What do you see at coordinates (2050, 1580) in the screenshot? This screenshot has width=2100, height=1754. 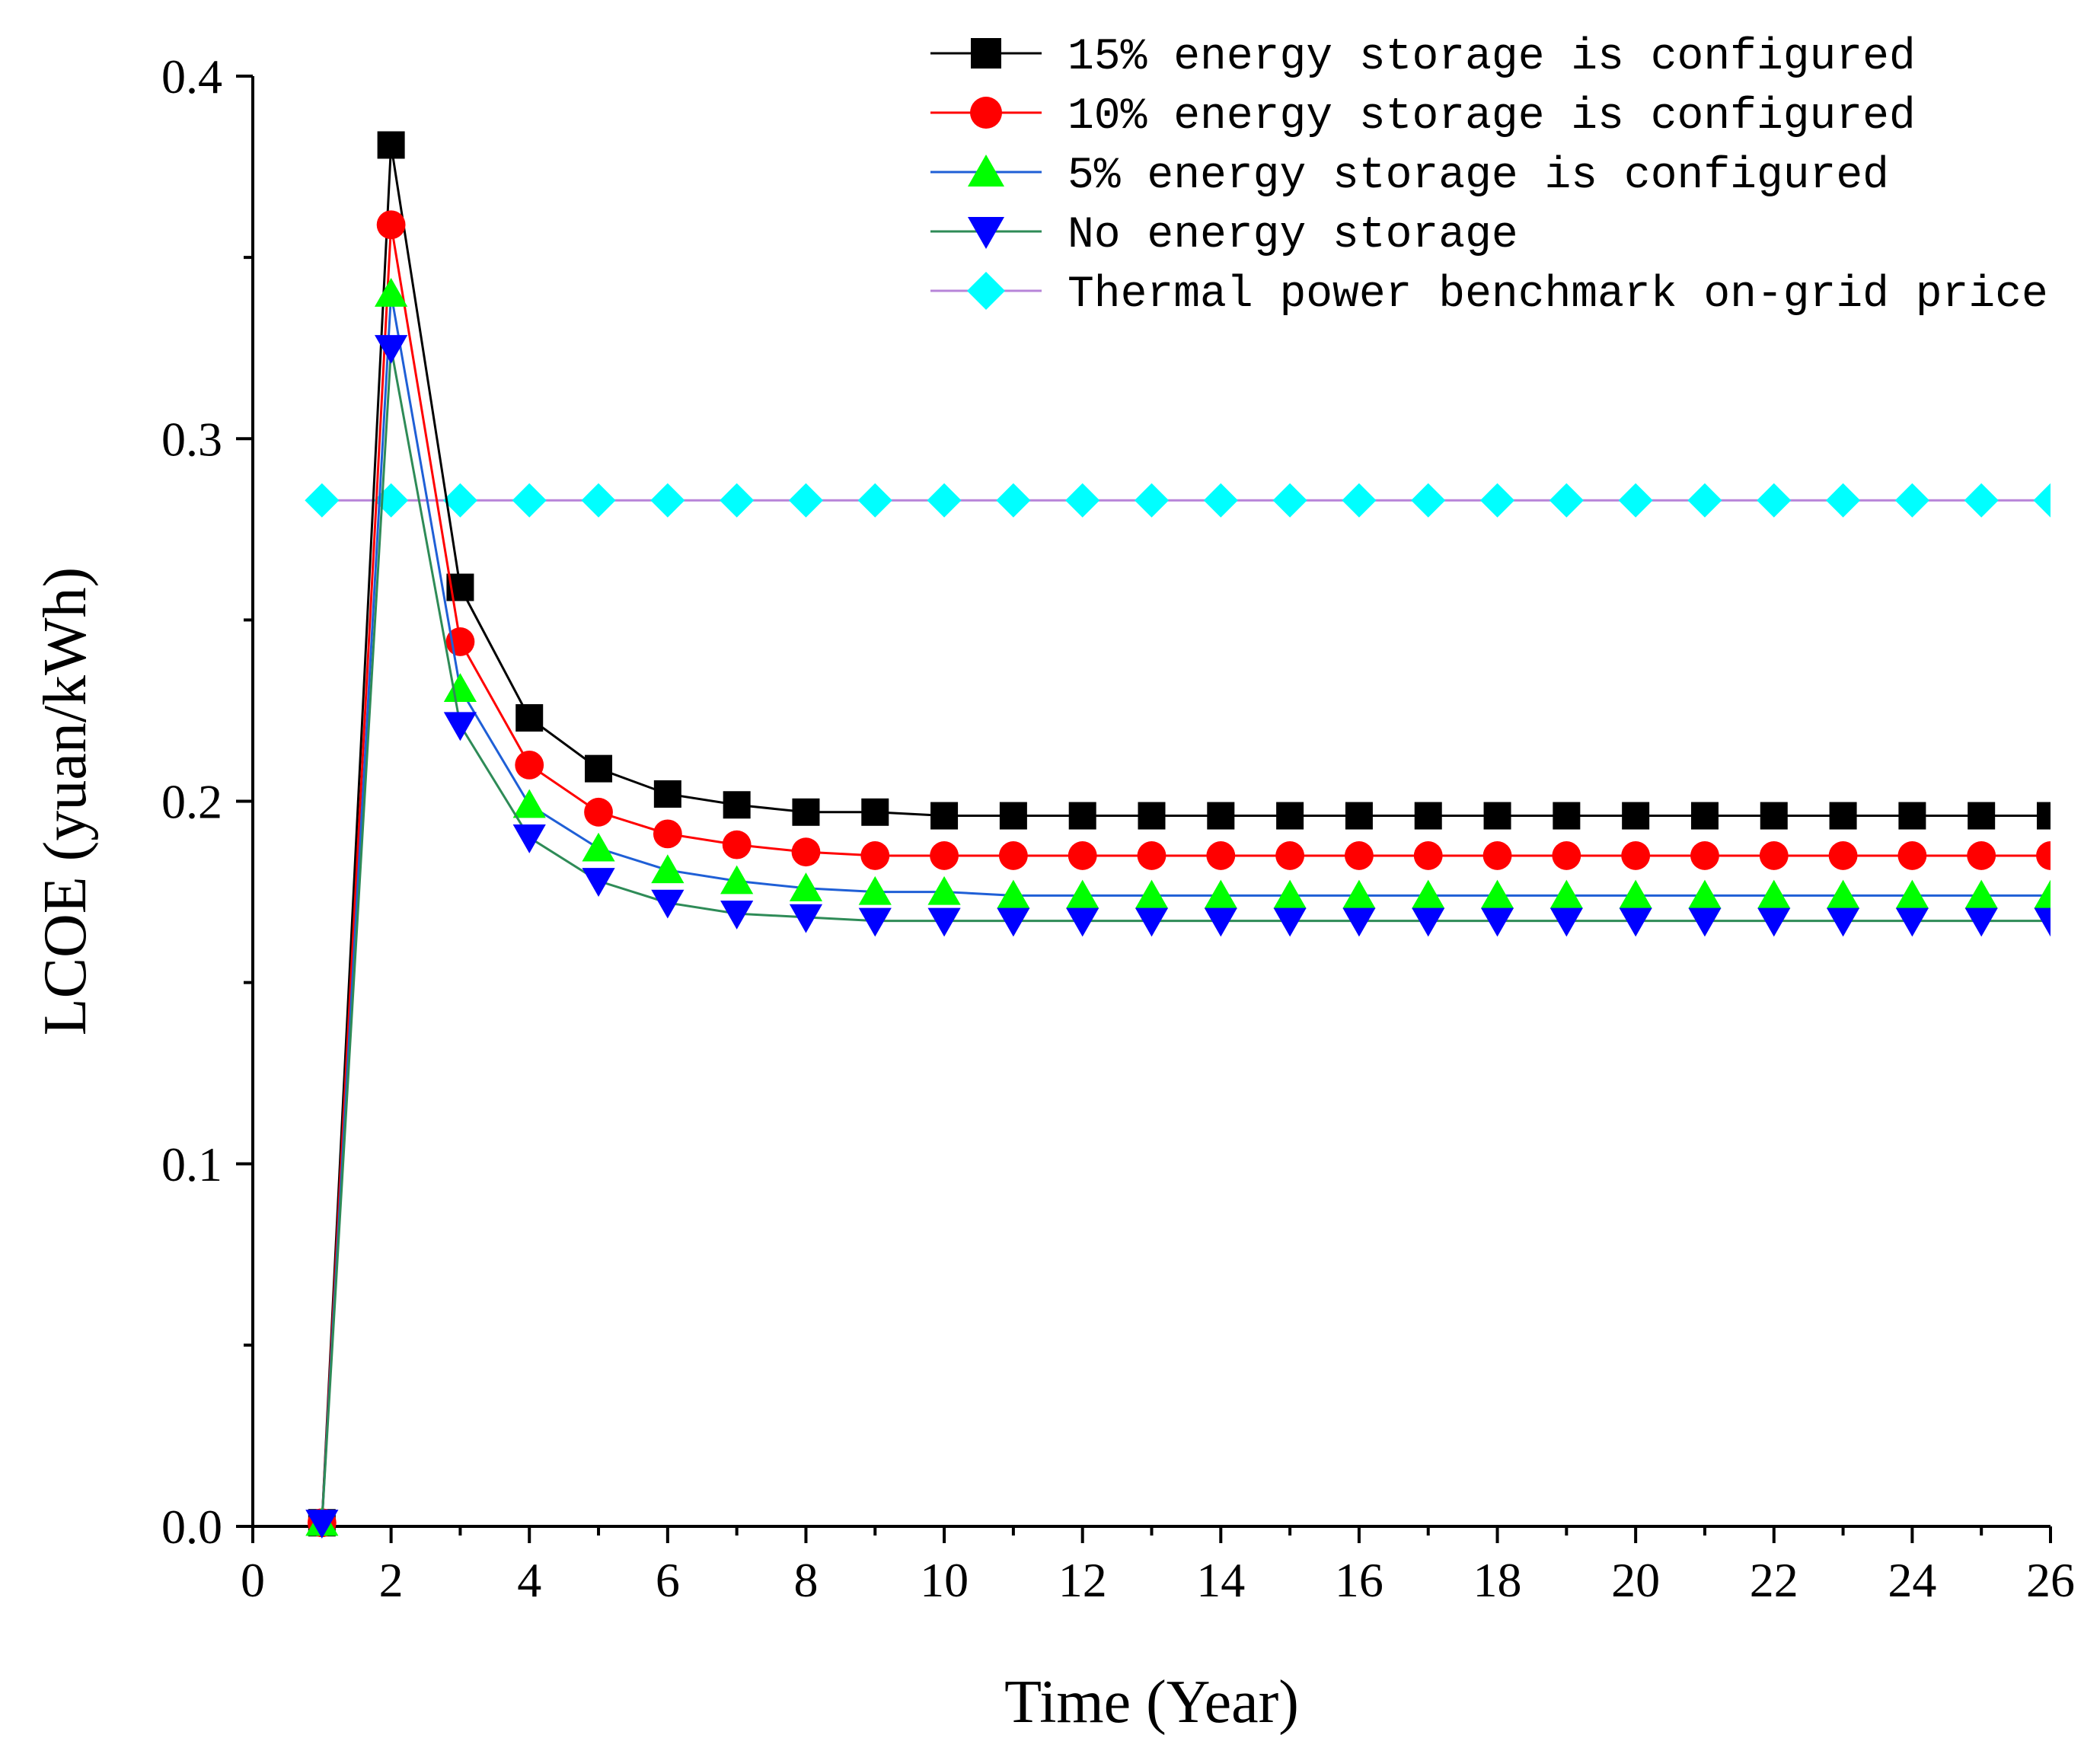 I see `x-tick-label: 26` at bounding box center [2050, 1580].